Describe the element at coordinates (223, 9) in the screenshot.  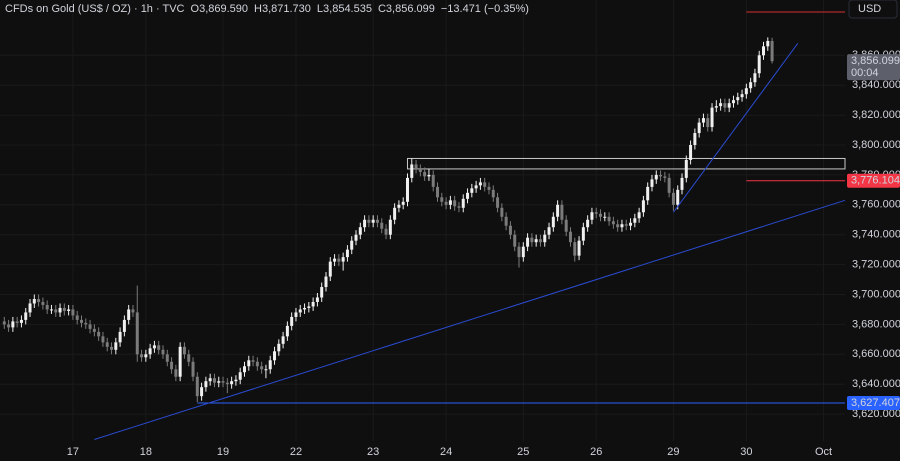
I see `open-value: 3,869.590` at that location.